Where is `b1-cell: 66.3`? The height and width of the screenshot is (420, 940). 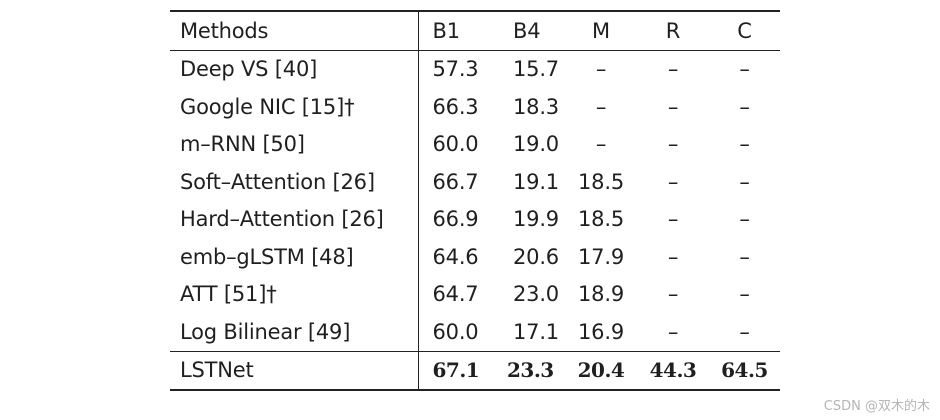
b1-cell: 66.3 is located at coordinates (455, 106).